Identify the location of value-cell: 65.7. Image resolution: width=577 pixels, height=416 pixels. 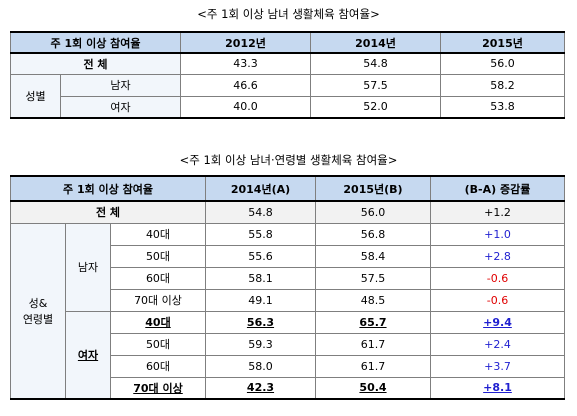
(373, 322).